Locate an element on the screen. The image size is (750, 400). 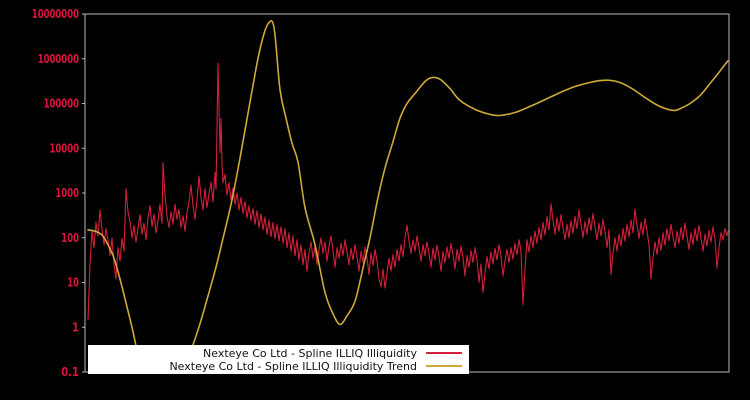
y-tick-label: 1000000 is located at coordinates (58, 59).